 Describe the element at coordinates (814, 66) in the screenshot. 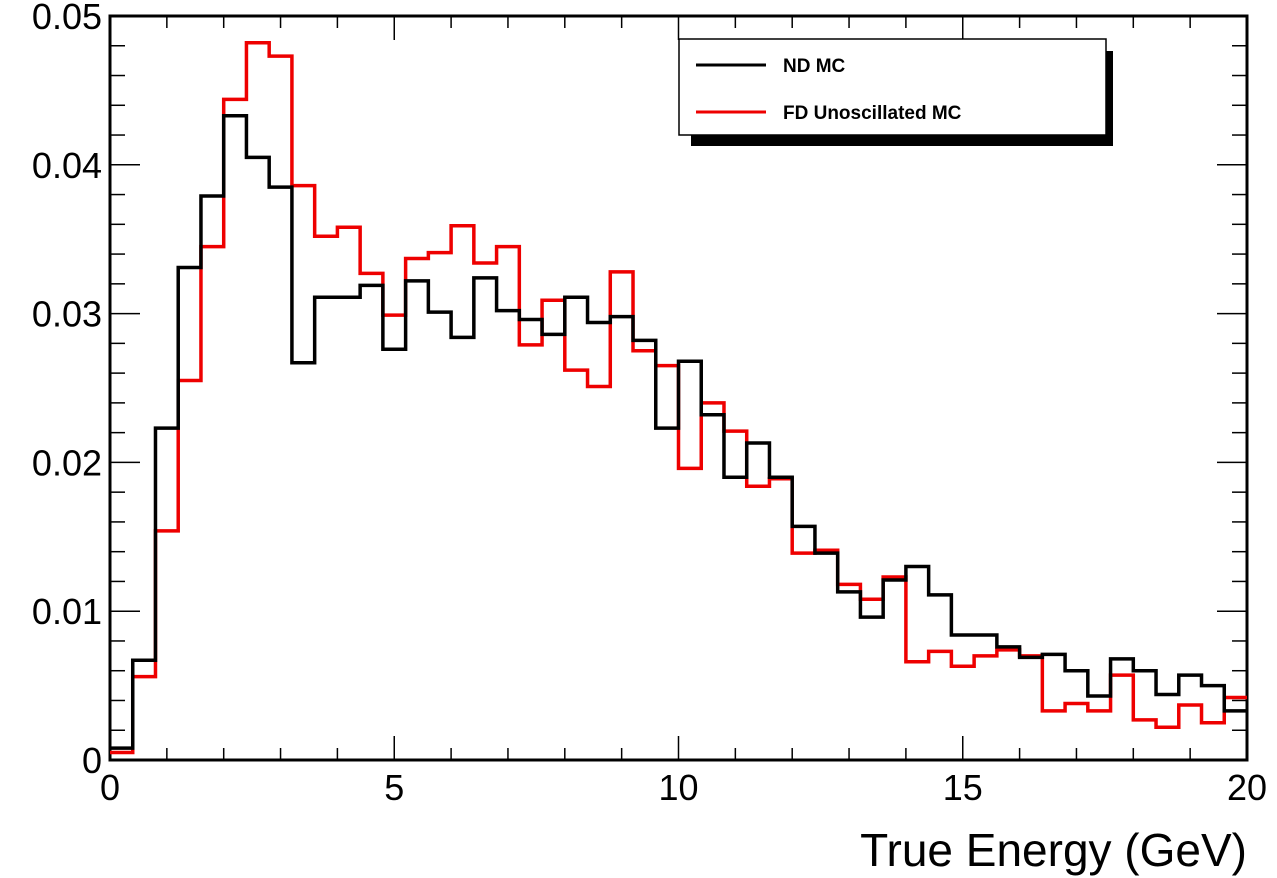

I see `legend-label-nd-mc: ND MC` at that location.